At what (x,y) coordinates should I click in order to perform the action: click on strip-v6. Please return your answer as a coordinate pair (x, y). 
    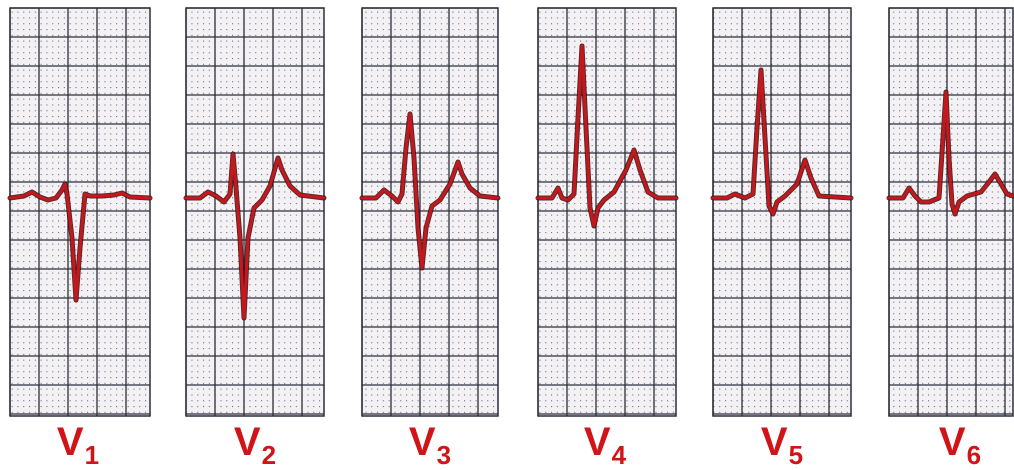
    Looking at the image, I should click on (950, 212).